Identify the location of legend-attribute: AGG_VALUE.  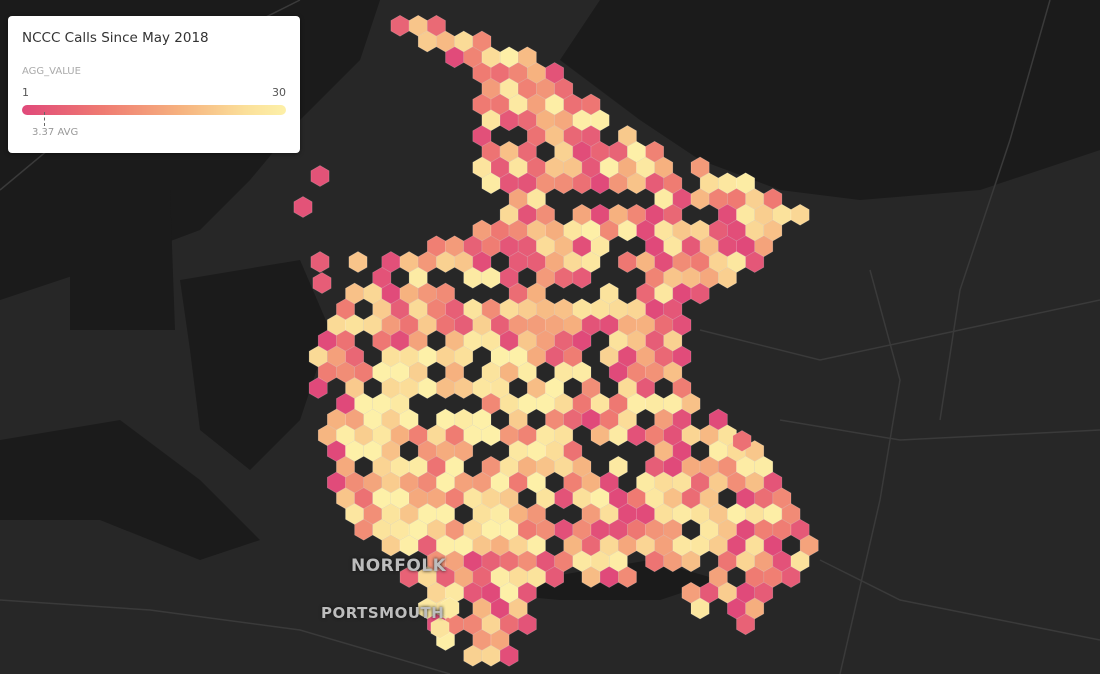
(51, 71).